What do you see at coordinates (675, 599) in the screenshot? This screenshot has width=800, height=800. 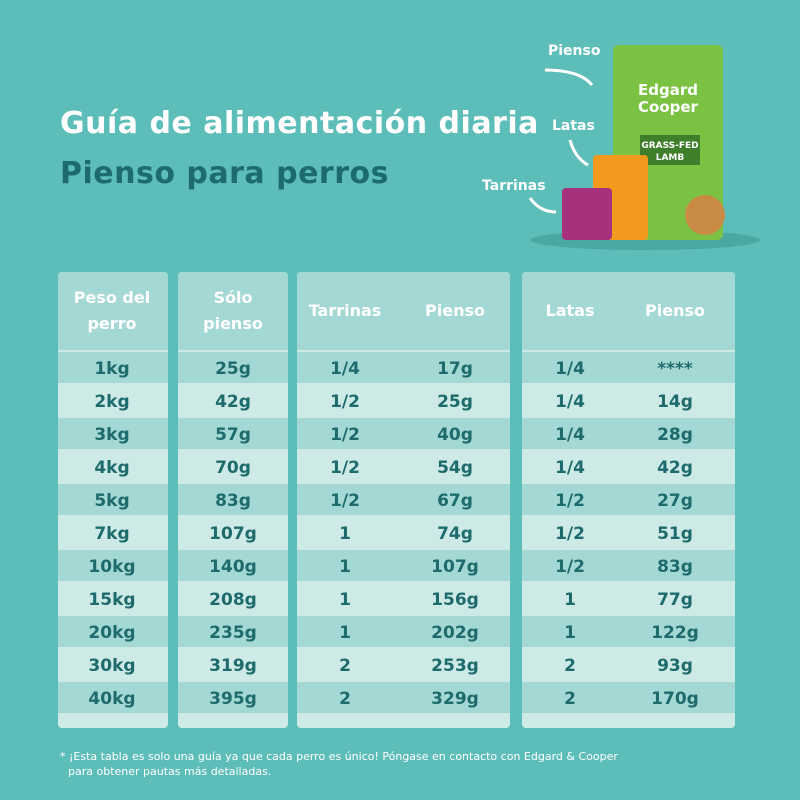 I see `table-cell: 77g` at bounding box center [675, 599].